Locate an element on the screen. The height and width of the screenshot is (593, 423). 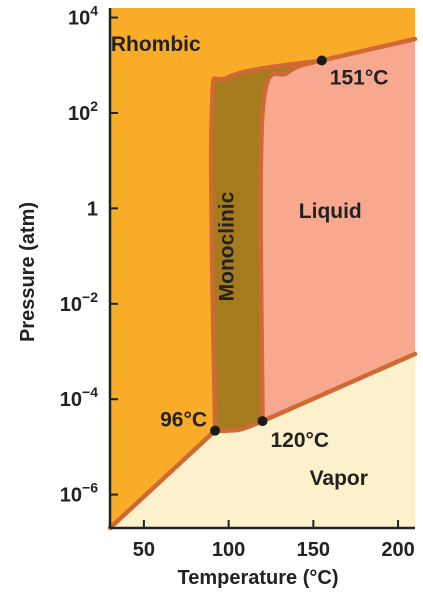
y-axis-title: Pressure (atm) is located at coordinates (28, 272).